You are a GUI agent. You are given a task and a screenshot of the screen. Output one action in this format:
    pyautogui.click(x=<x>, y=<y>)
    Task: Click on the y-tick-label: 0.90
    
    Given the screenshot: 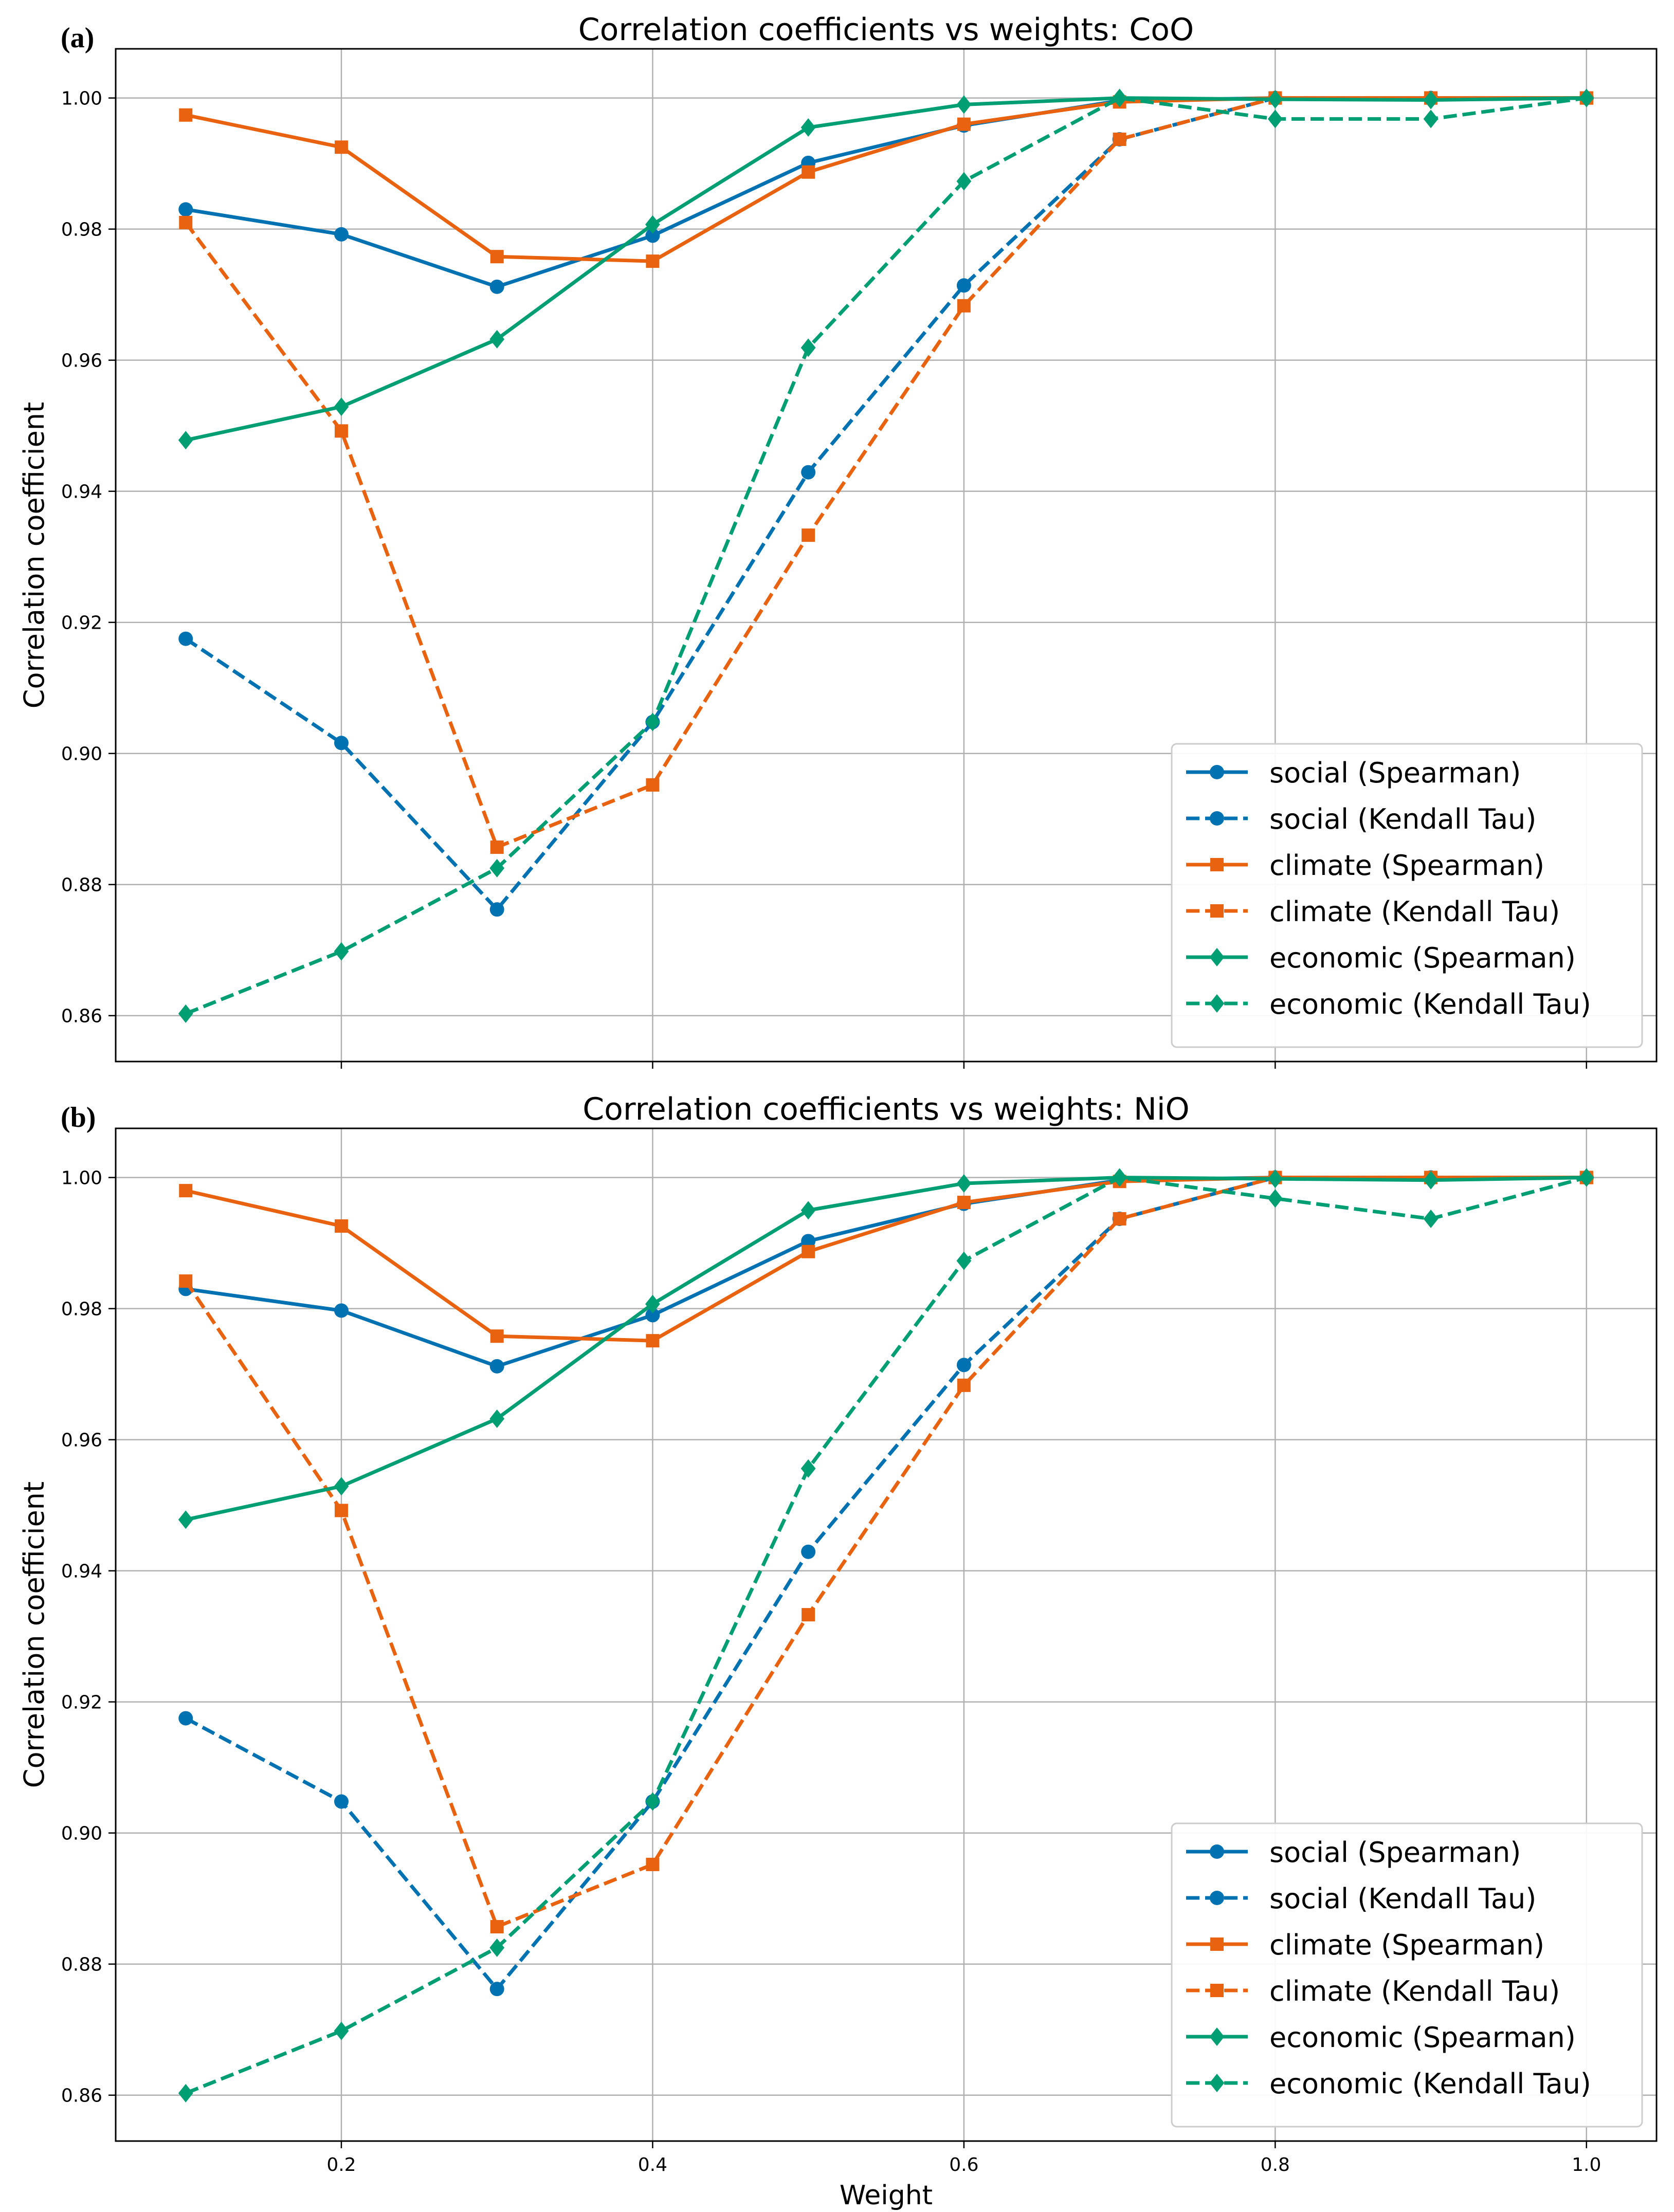 What is the action you would take?
    pyautogui.click(x=81, y=754)
    